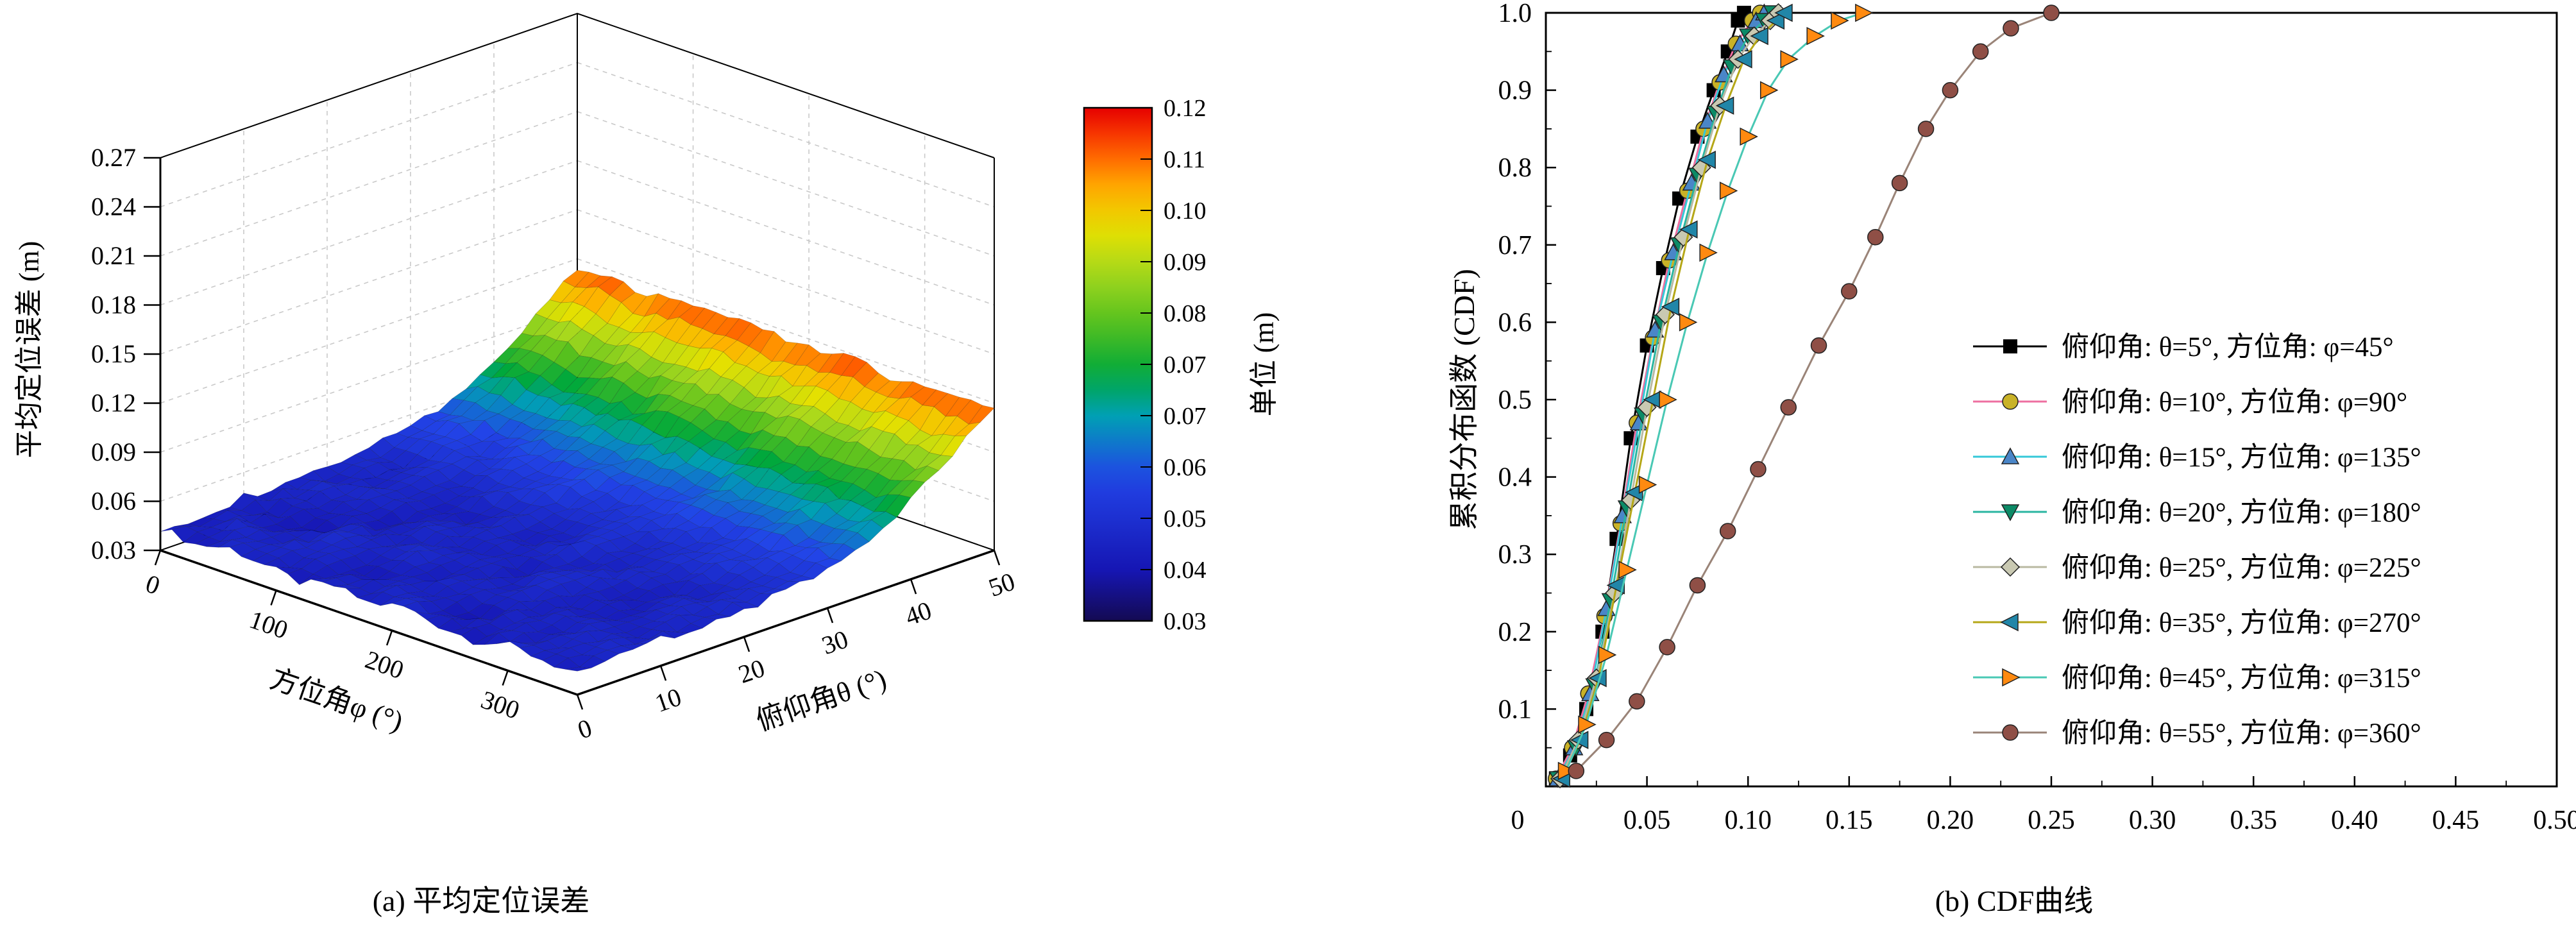  I want to click on legend-item-7: 俯仰角: θ=45°, 方位角: φ=315°, so click(2197, 678).